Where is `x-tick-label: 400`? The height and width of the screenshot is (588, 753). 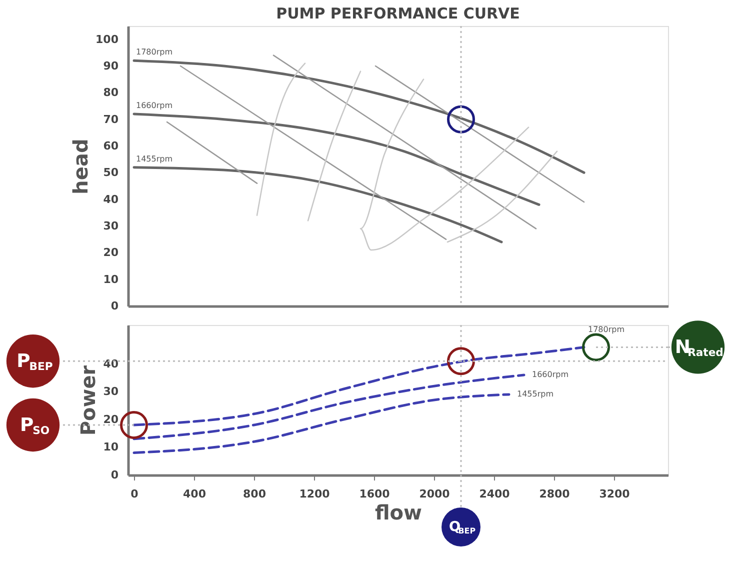
x-tick-label: 400 is located at coordinates (194, 494).